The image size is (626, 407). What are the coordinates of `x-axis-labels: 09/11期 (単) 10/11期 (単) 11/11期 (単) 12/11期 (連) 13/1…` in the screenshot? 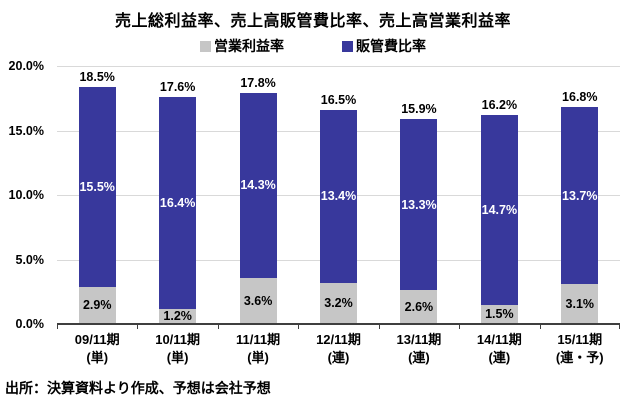 It's located at (338, 349).